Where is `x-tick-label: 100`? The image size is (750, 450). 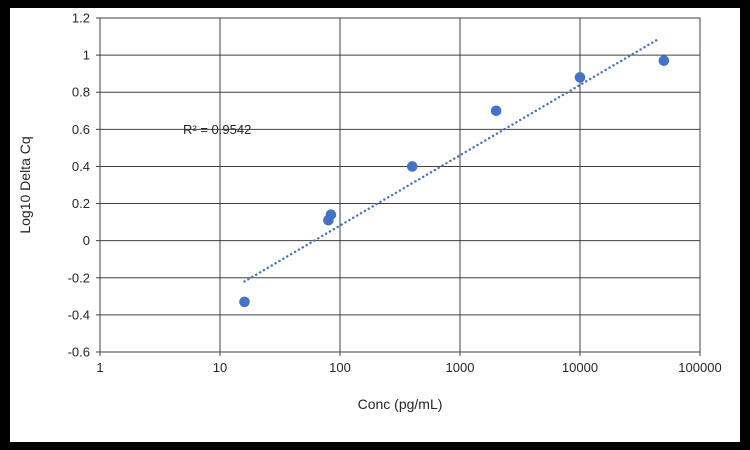
x-tick-label: 100 is located at coordinates (340, 367).